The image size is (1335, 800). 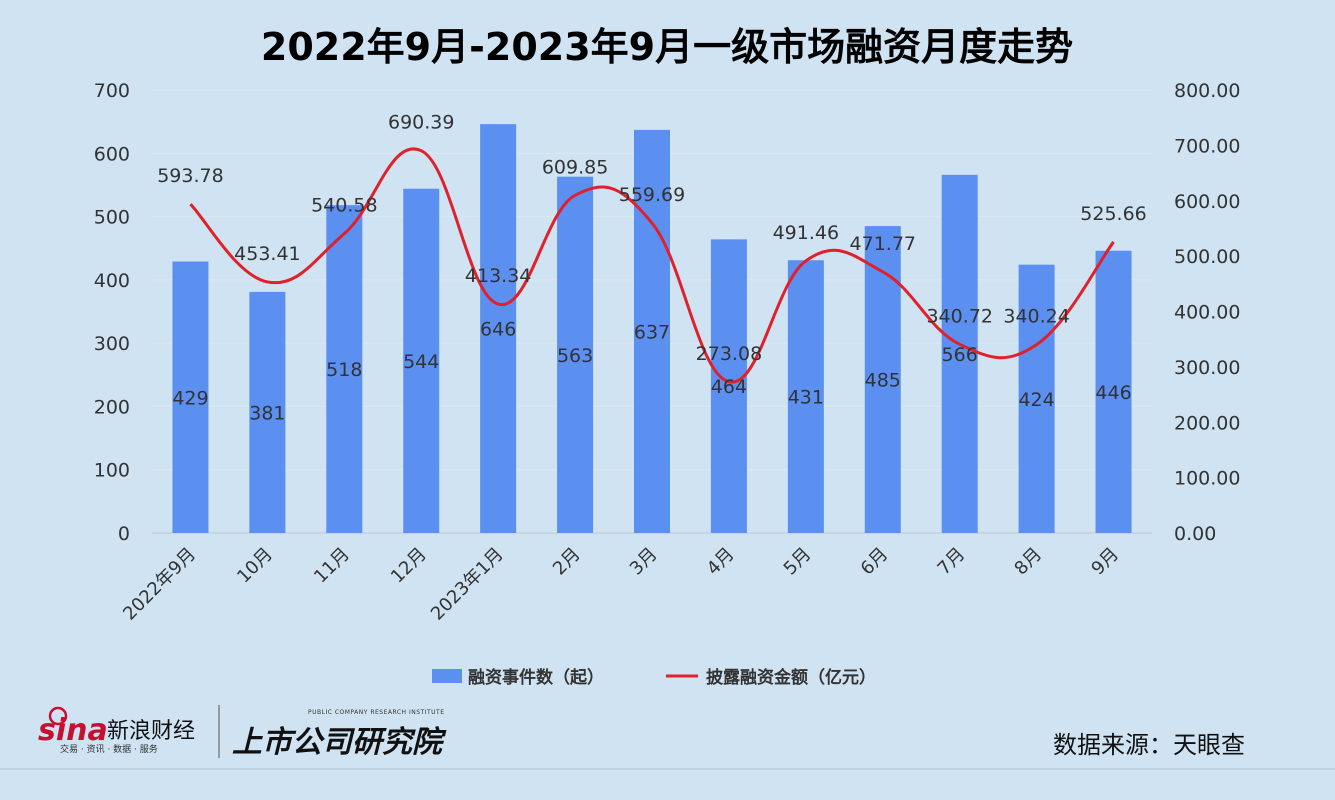 I want to click on left-axis: 0 100 200 300 400 500 600 700, so click(x=112, y=312).